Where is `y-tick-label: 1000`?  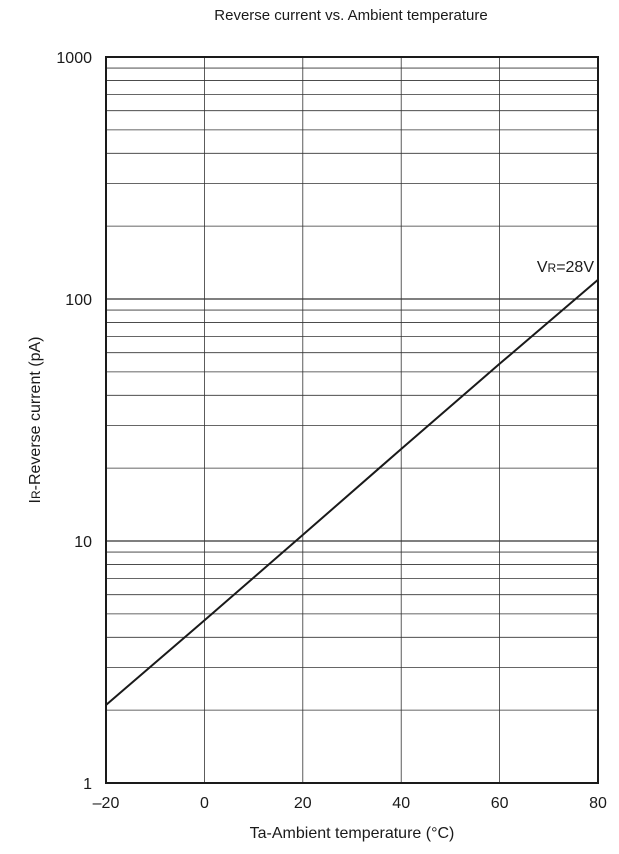 y-tick-label: 1000 is located at coordinates (74, 58).